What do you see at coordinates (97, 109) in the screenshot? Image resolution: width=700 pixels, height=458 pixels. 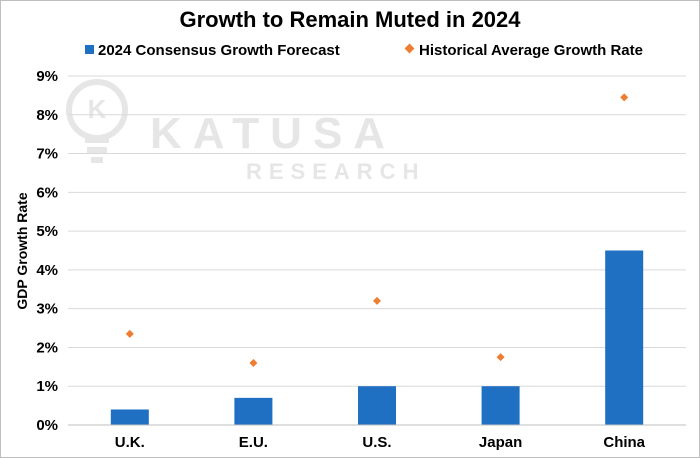 I see `watermark-monogram: K` at bounding box center [97, 109].